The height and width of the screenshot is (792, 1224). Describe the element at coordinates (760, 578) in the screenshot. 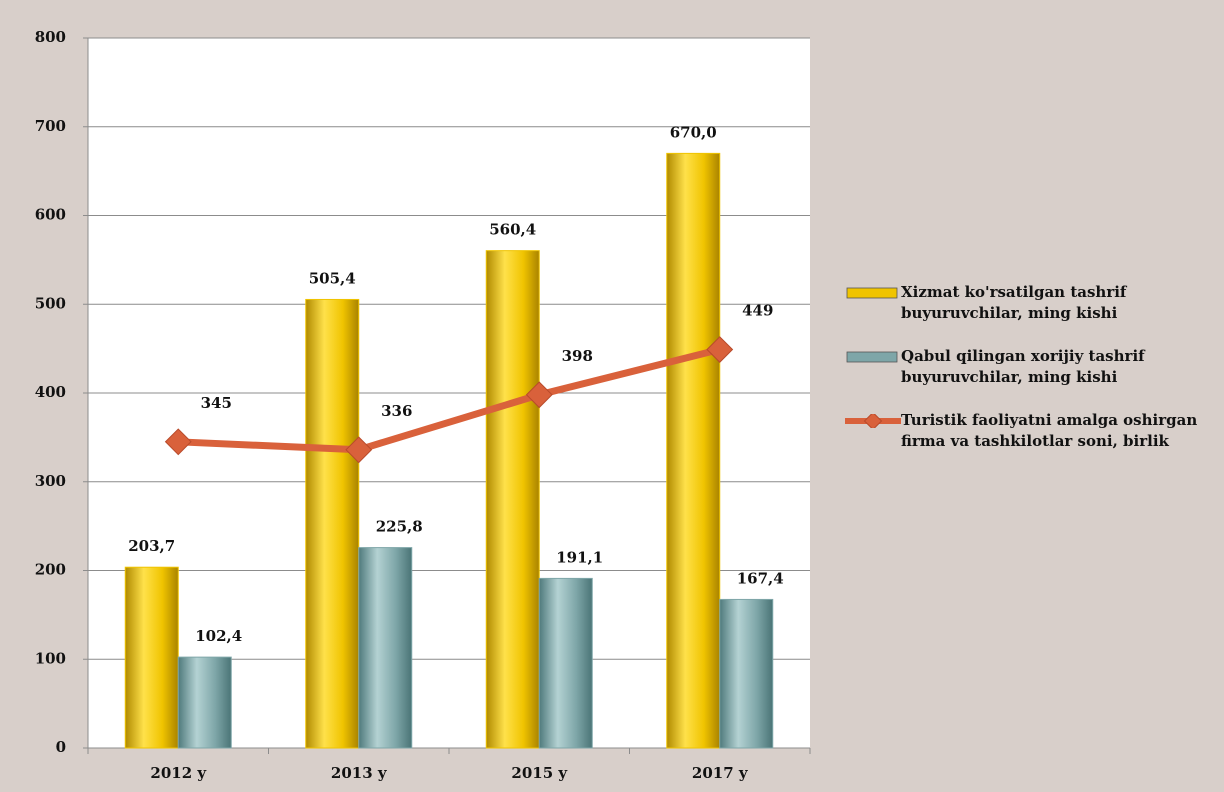

I see `value-label: 167,4` at that location.